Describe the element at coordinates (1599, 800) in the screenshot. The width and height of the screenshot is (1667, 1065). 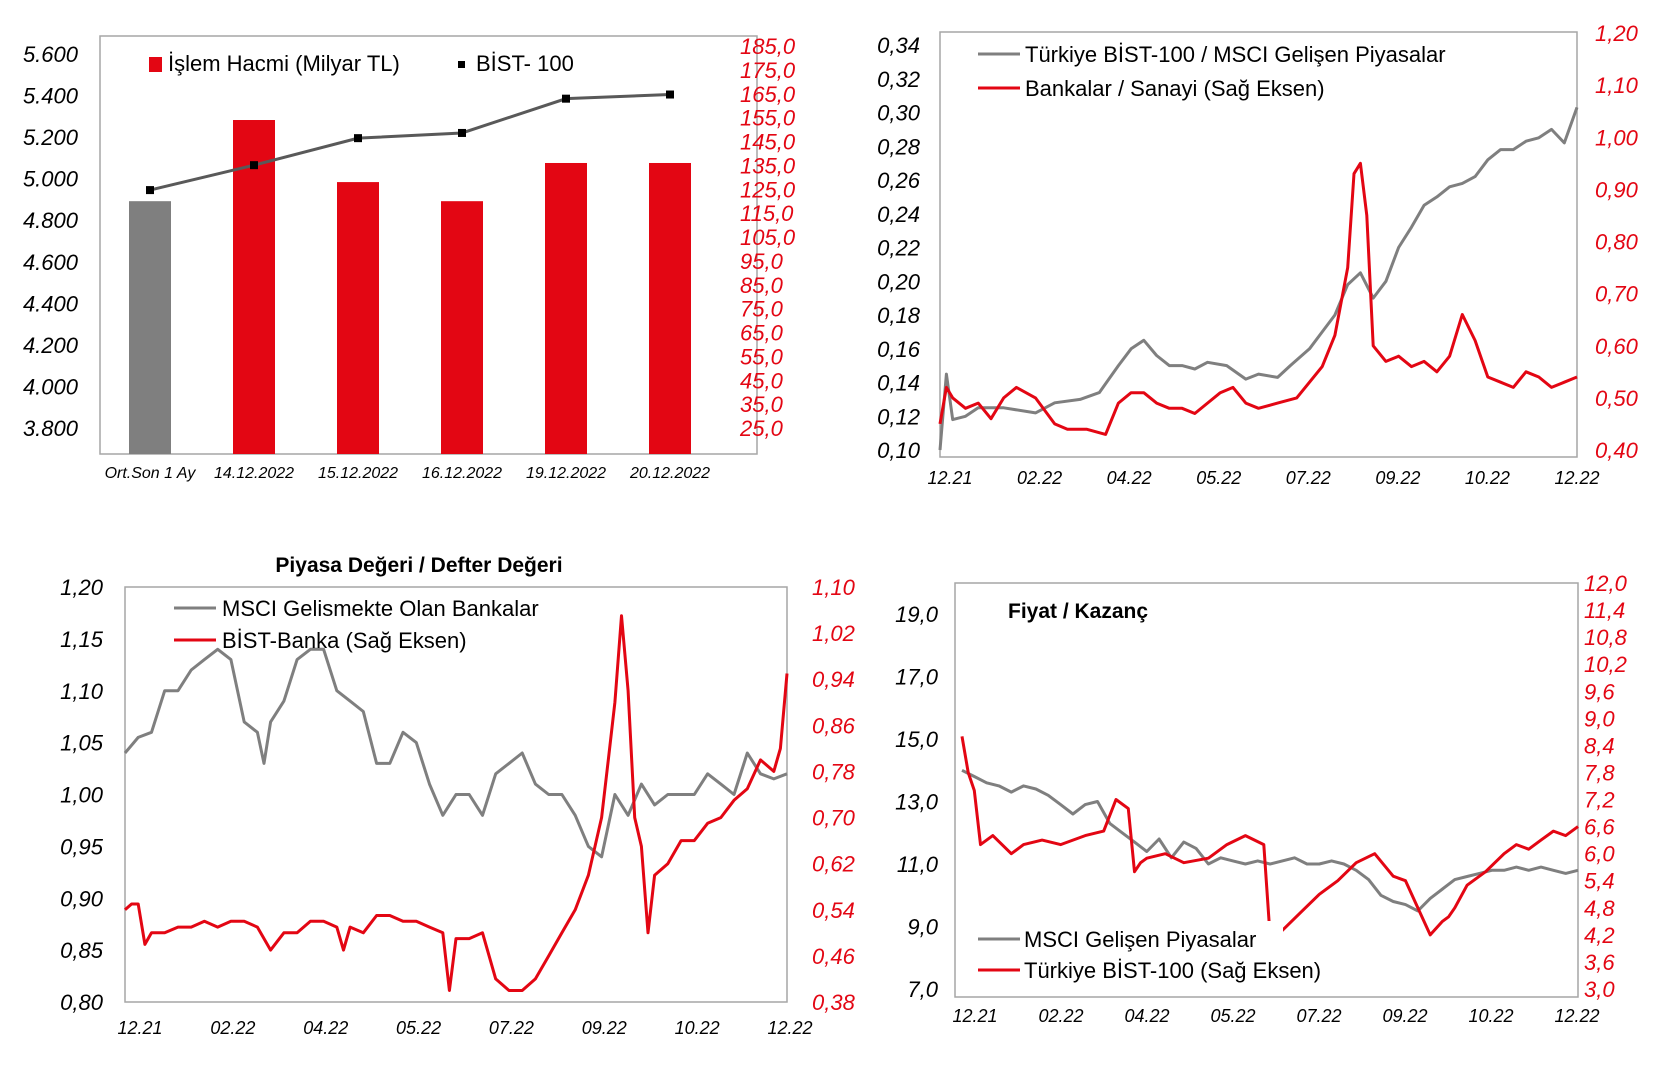
I see `right-axis-tick: 7,2` at that location.